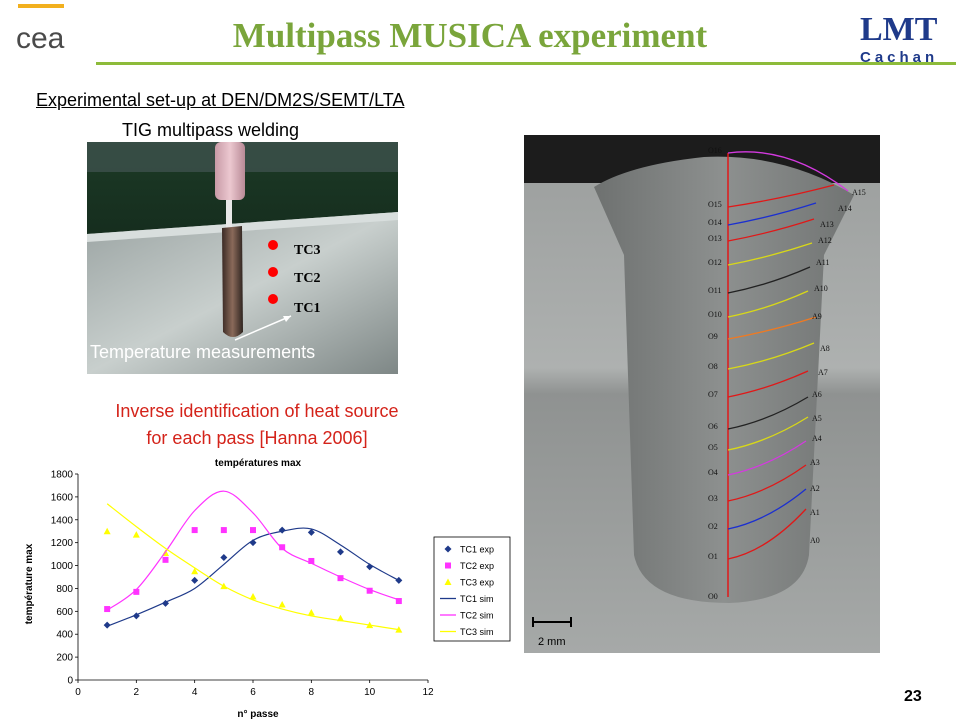 The height and width of the screenshot is (720, 960). What do you see at coordinates (715, 262) in the screenshot?
I see `macro-left-label: O12` at bounding box center [715, 262].